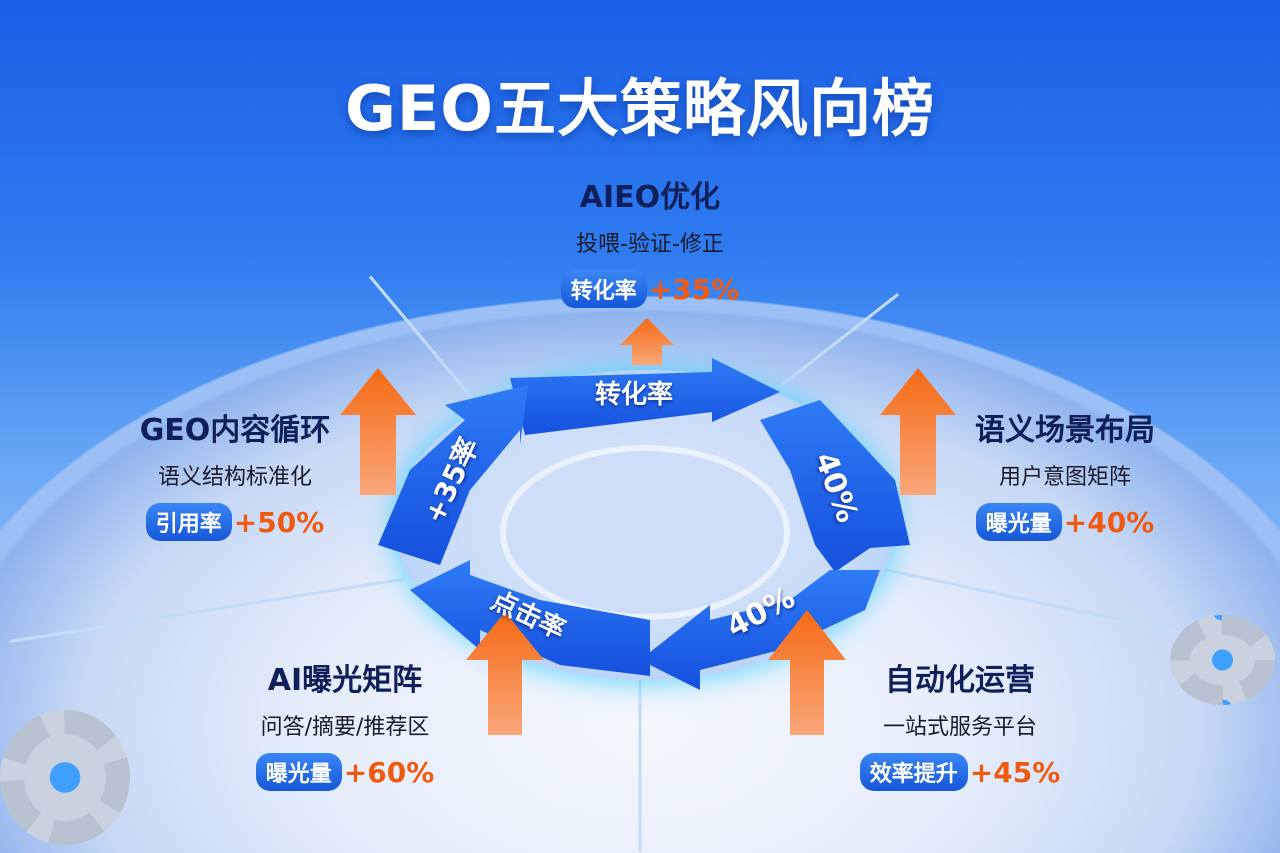  I want to click on strategy-subtitle: 一站式服务平台, so click(959, 727).